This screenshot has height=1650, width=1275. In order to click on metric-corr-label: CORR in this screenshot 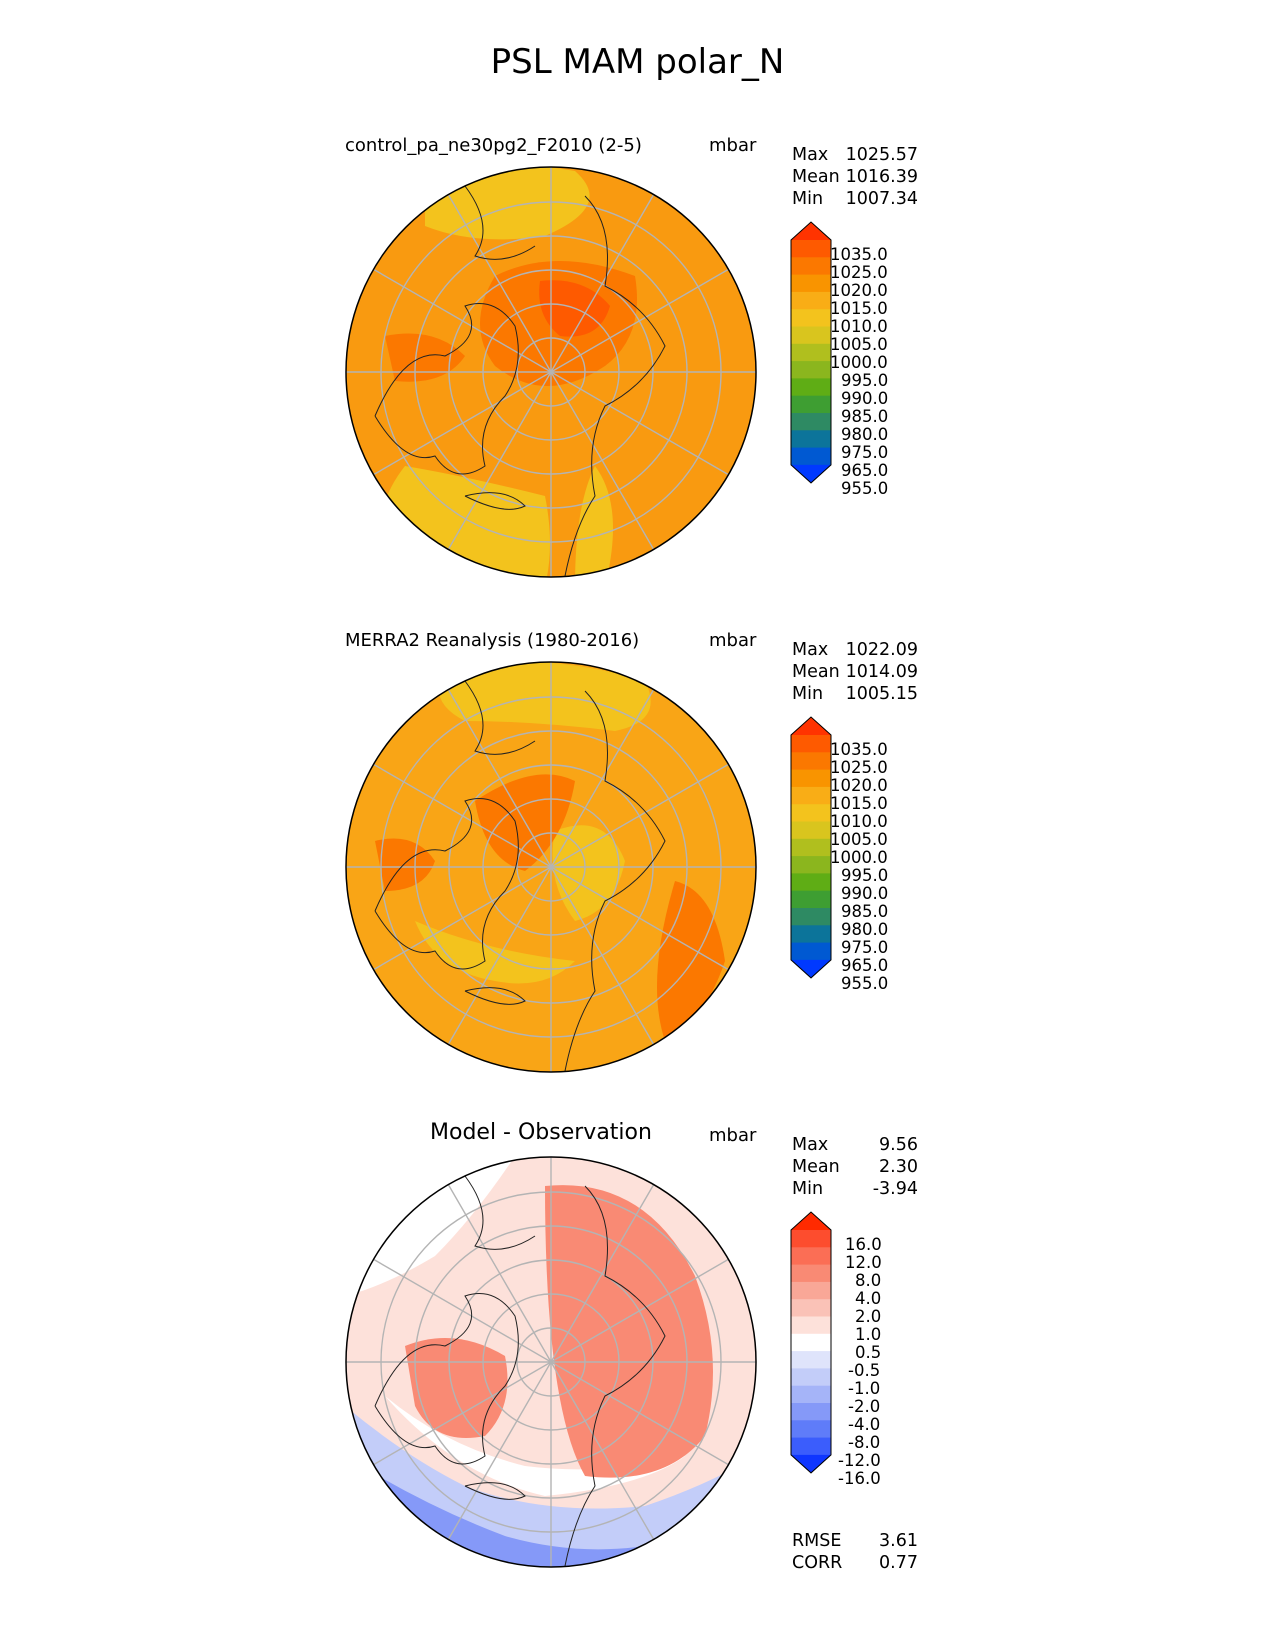, I will do `click(817, 1563)`.